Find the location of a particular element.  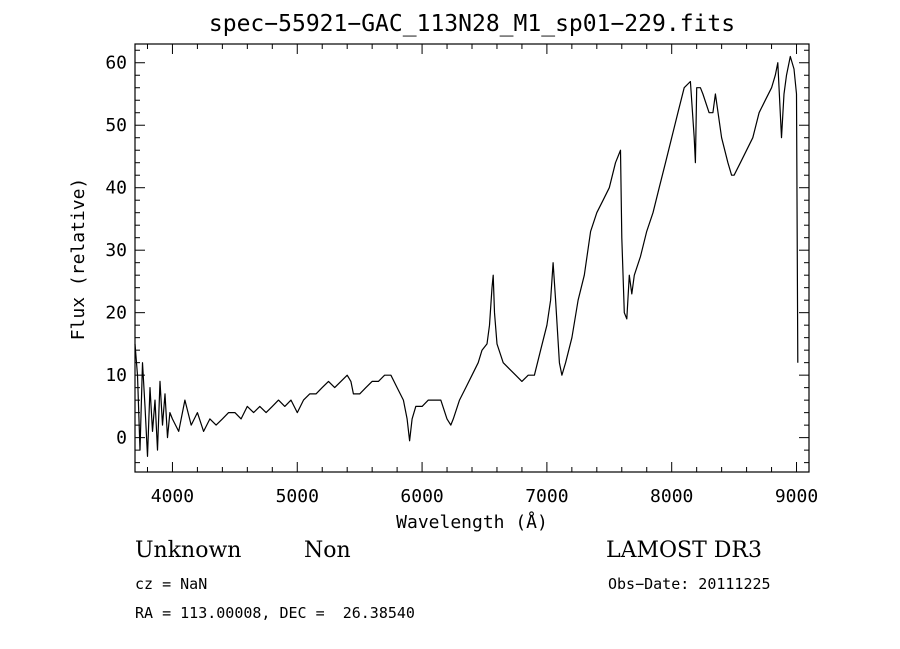

x-tick-labels: 4000 5000 6000 7000 8000 9000 is located at coordinates (484, 496).